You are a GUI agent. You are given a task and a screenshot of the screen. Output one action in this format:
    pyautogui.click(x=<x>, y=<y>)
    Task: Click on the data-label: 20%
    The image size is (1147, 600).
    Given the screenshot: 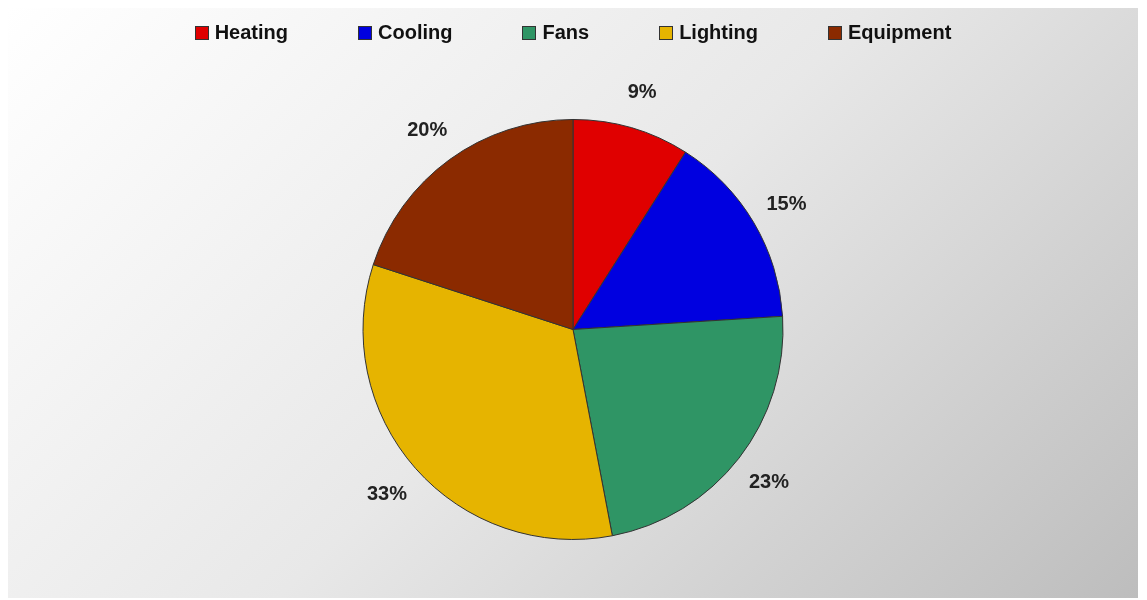 What is the action you would take?
    pyautogui.click(x=427, y=128)
    